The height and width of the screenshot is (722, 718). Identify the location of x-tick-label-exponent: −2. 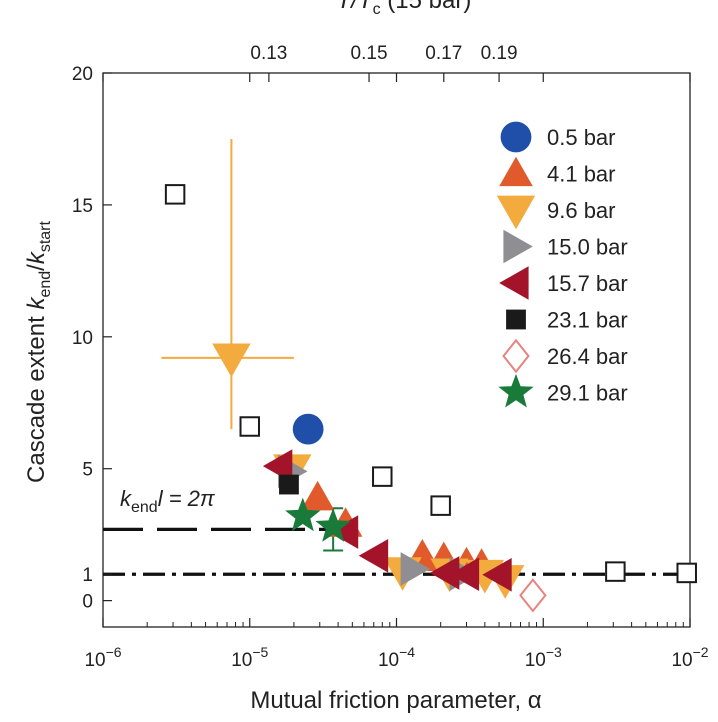
(701, 652).